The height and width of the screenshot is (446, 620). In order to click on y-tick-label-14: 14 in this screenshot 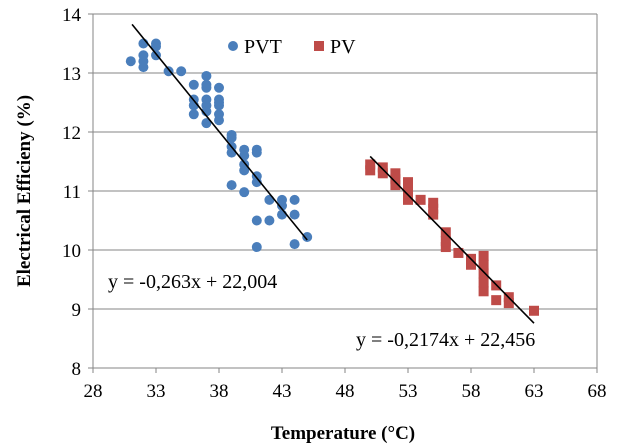, I will do `click(72, 15)`.